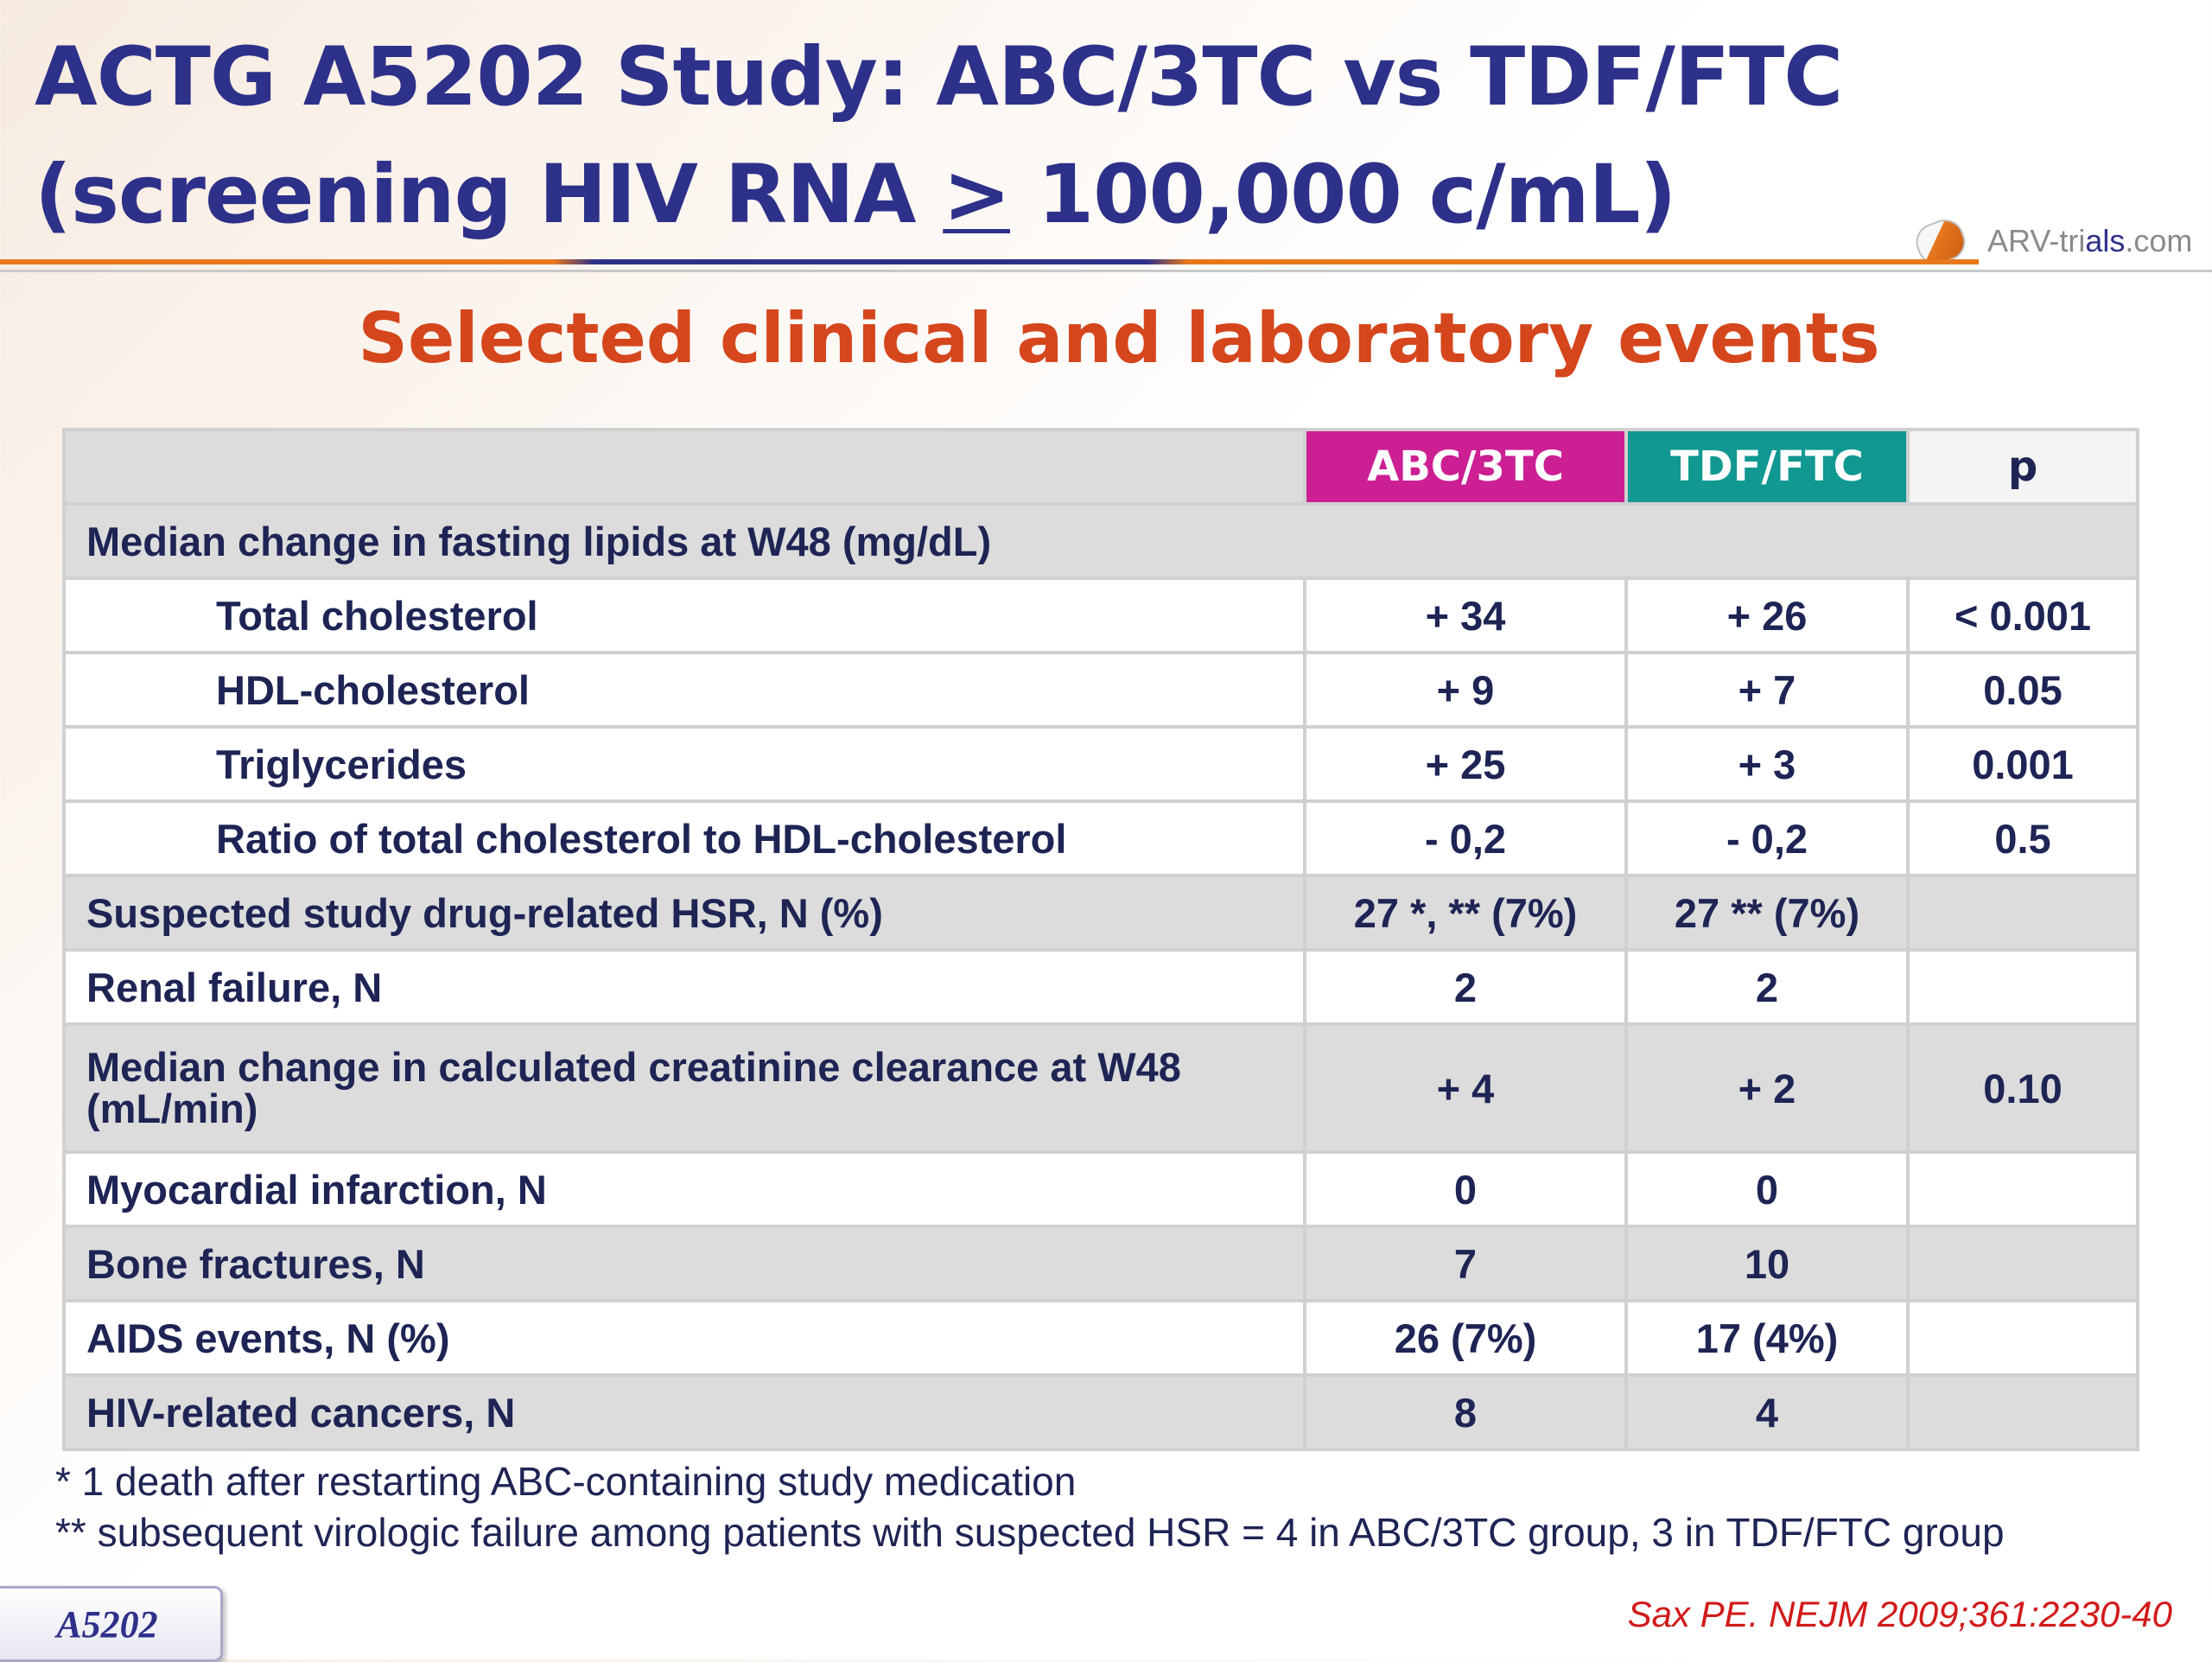 The height and width of the screenshot is (1662, 2212). I want to click on header-blank-cell, so click(684, 467).